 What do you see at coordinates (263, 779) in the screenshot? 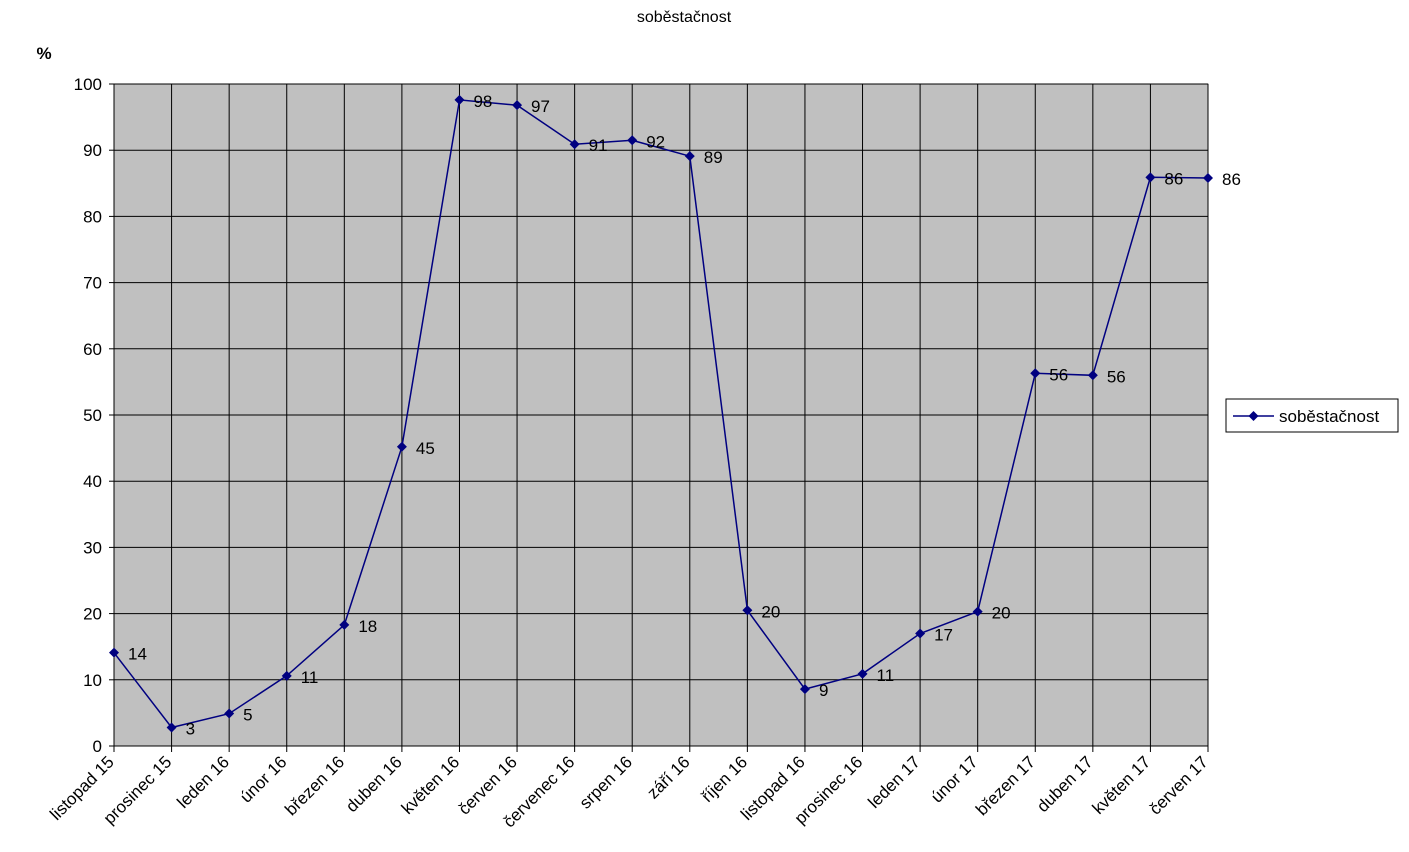
I see `x-tick-label: únor 16` at bounding box center [263, 779].